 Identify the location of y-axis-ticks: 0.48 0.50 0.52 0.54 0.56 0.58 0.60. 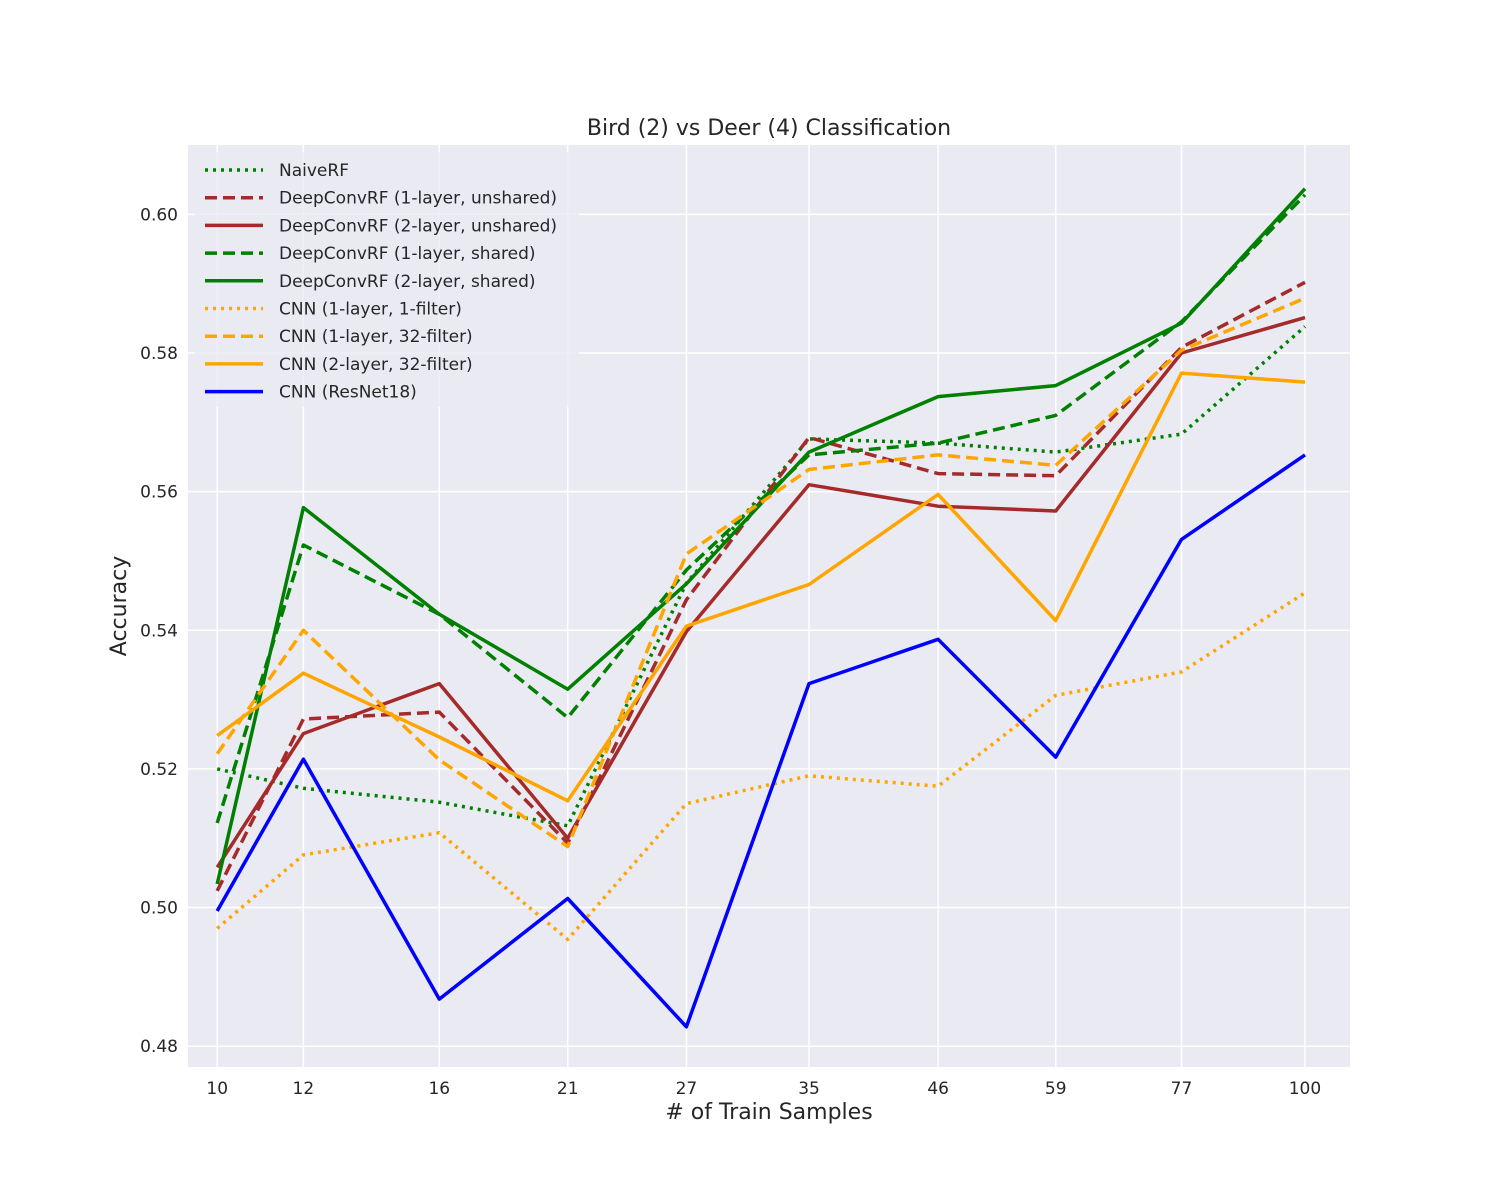
(159, 631).